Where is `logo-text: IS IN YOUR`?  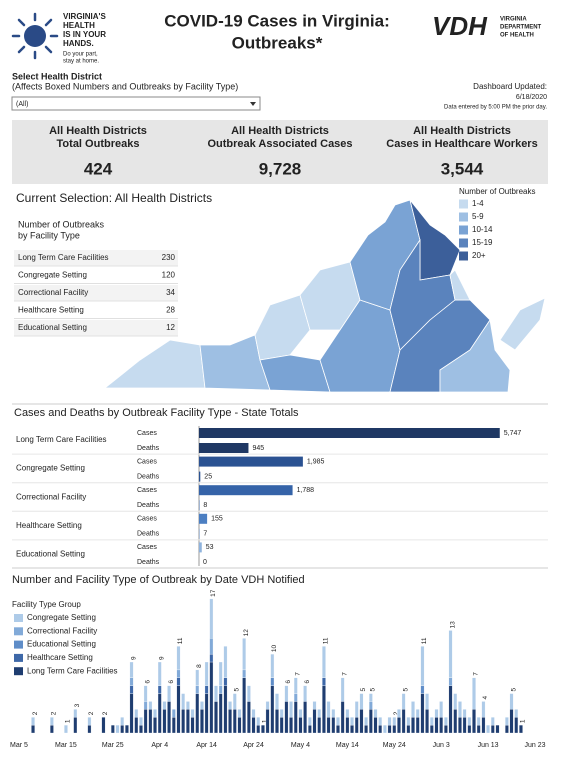
logo-text: IS IN YOUR is located at coordinates (84, 34).